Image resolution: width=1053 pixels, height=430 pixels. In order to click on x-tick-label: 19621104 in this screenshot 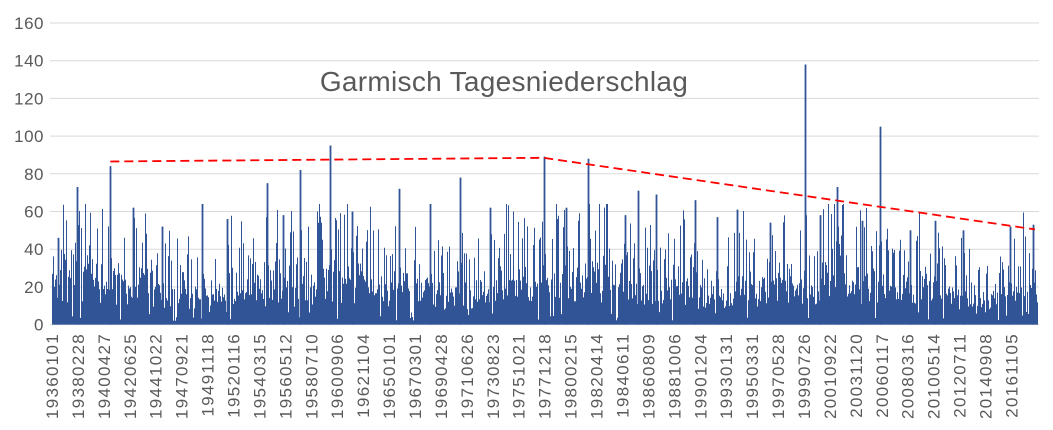, I will do `click(363, 375)`.